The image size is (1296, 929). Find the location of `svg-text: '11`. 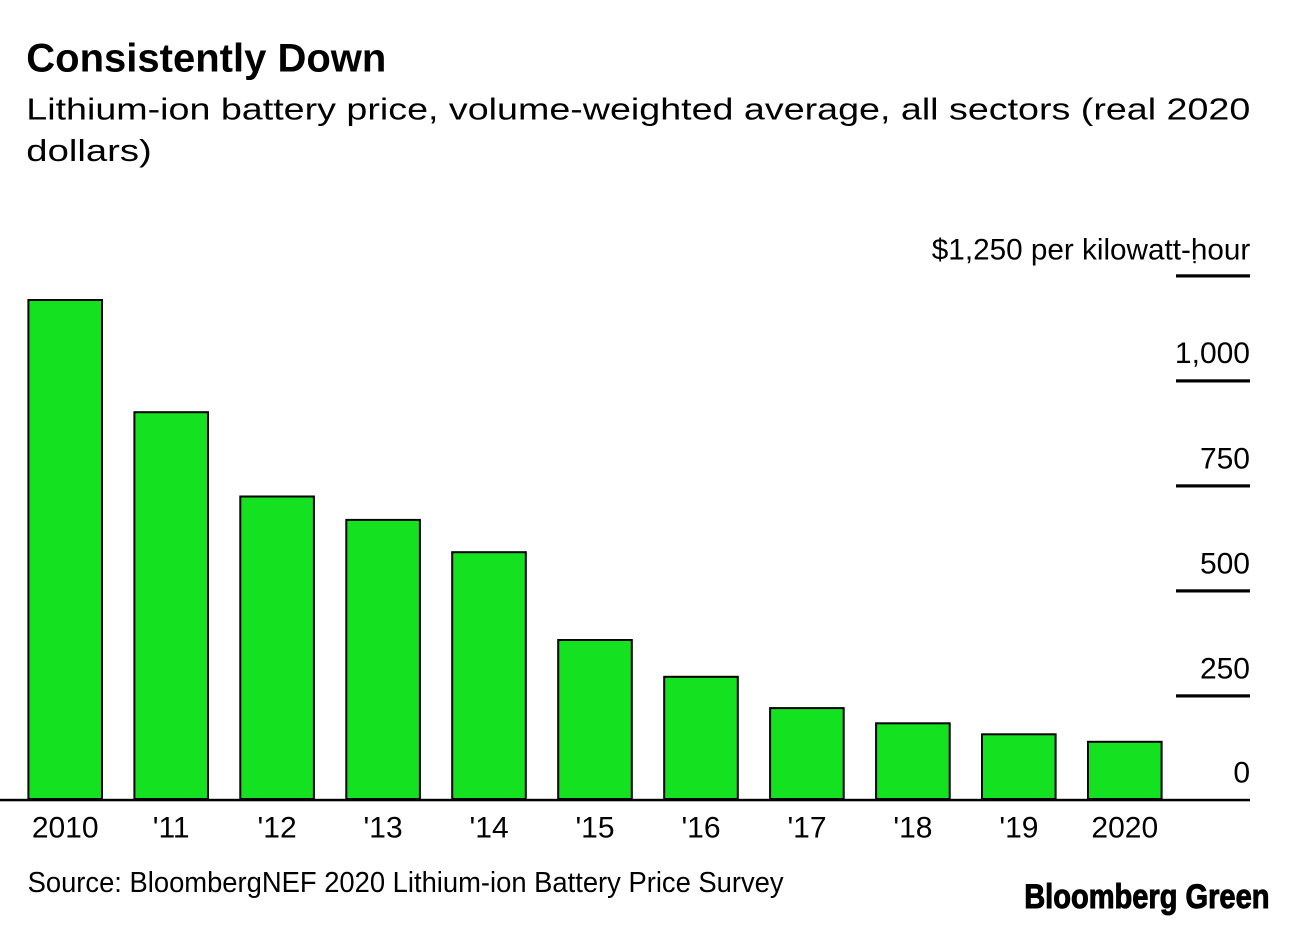

svg-text: '11 is located at coordinates (171, 827).